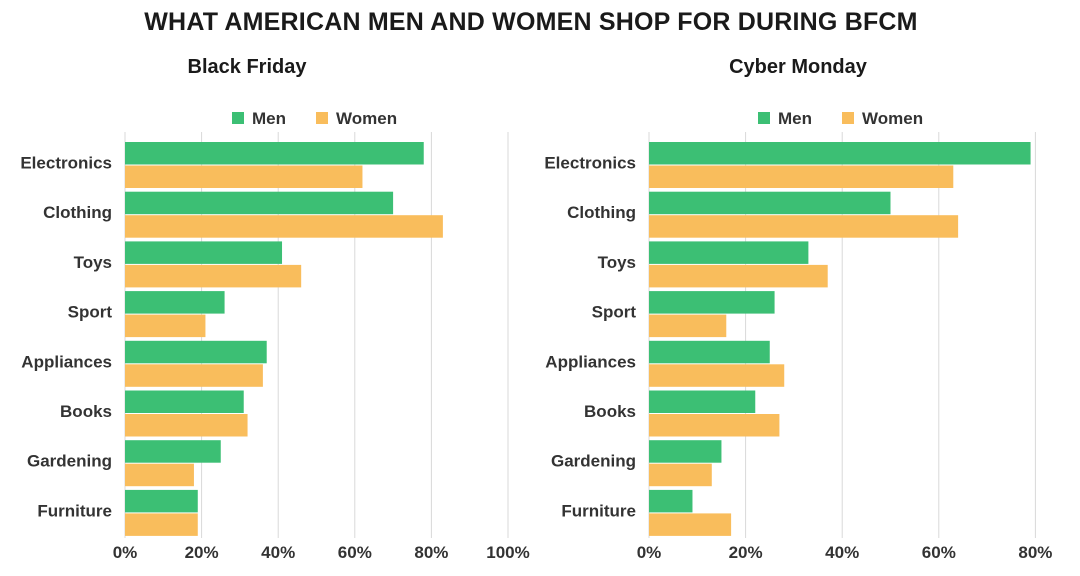 The height and width of the screenshot is (576, 1080). I want to click on panel-title: Black Friday, so click(248, 67).